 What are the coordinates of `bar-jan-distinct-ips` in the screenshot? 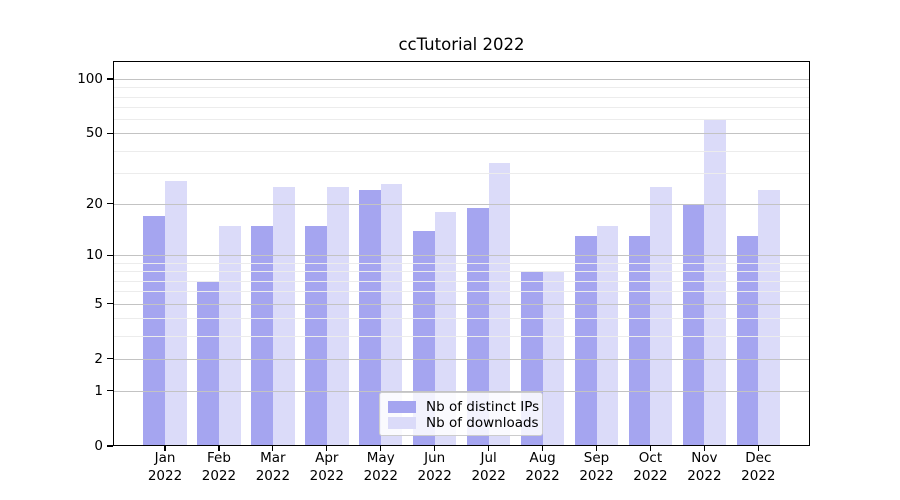 It's located at (154, 331).